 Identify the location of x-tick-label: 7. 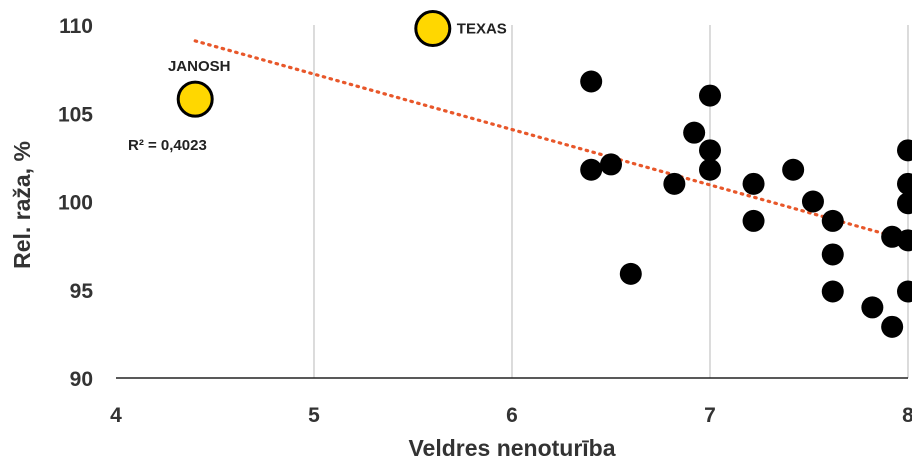
(710, 415).